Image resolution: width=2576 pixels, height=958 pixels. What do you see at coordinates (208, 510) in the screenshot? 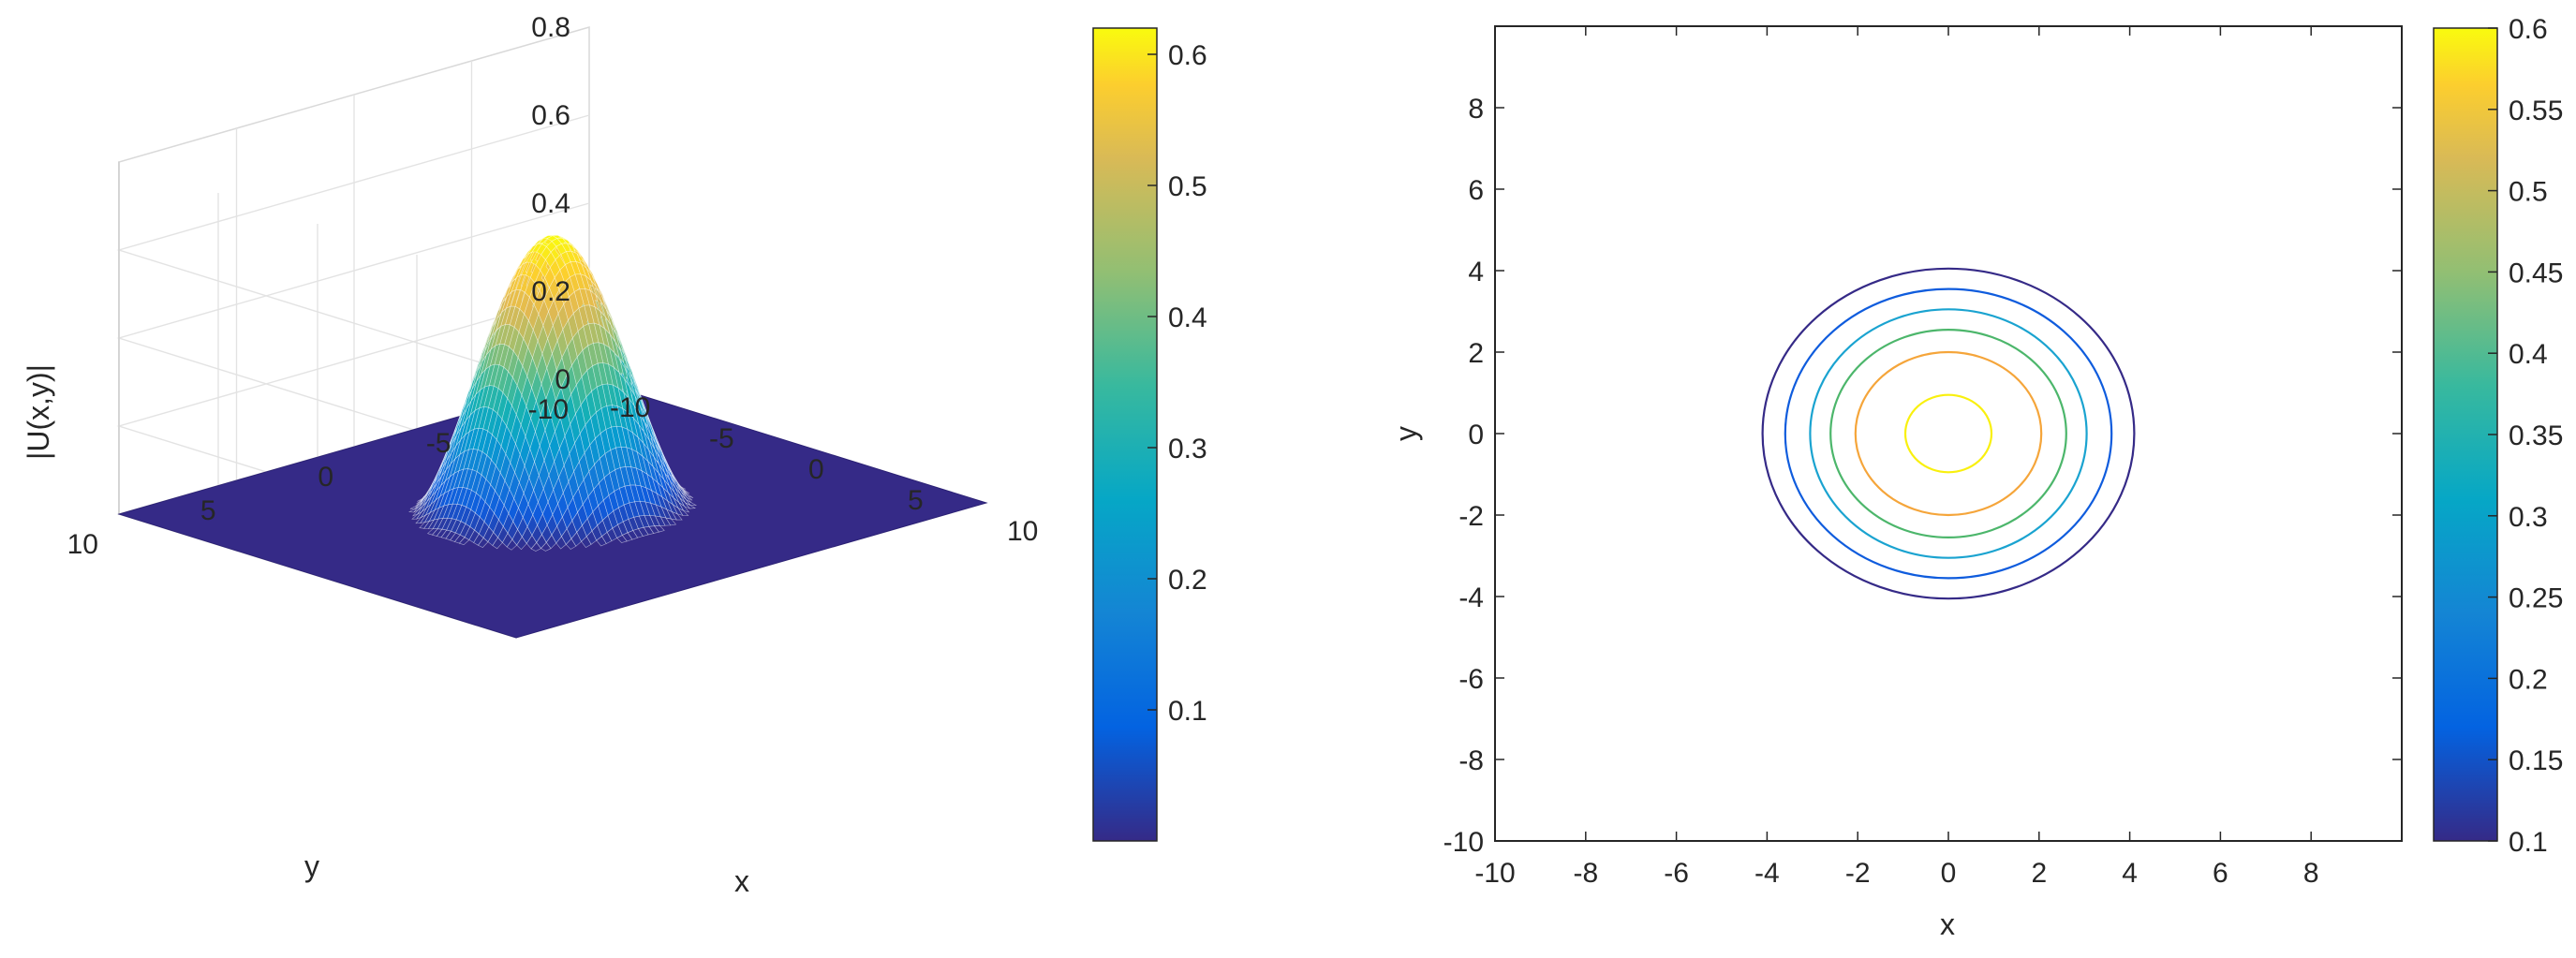
I see `surface-ytick-label: 5` at bounding box center [208, 510].